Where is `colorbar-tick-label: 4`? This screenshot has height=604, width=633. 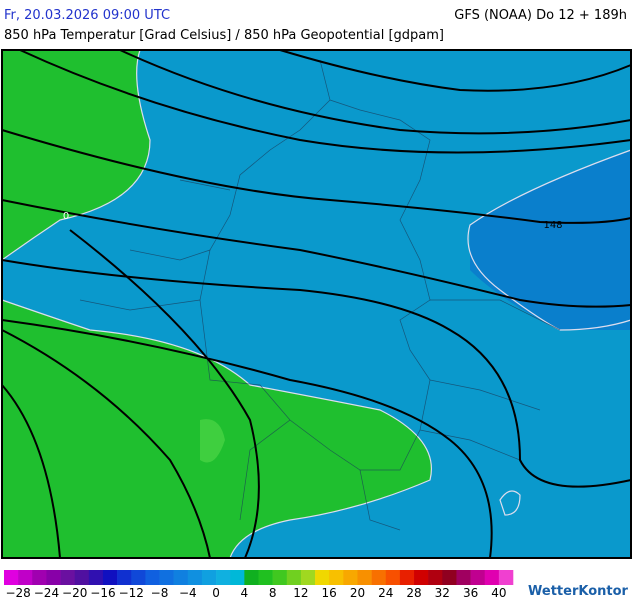 colorbar-tick-label: 4 is located at coordinates (245, 593).